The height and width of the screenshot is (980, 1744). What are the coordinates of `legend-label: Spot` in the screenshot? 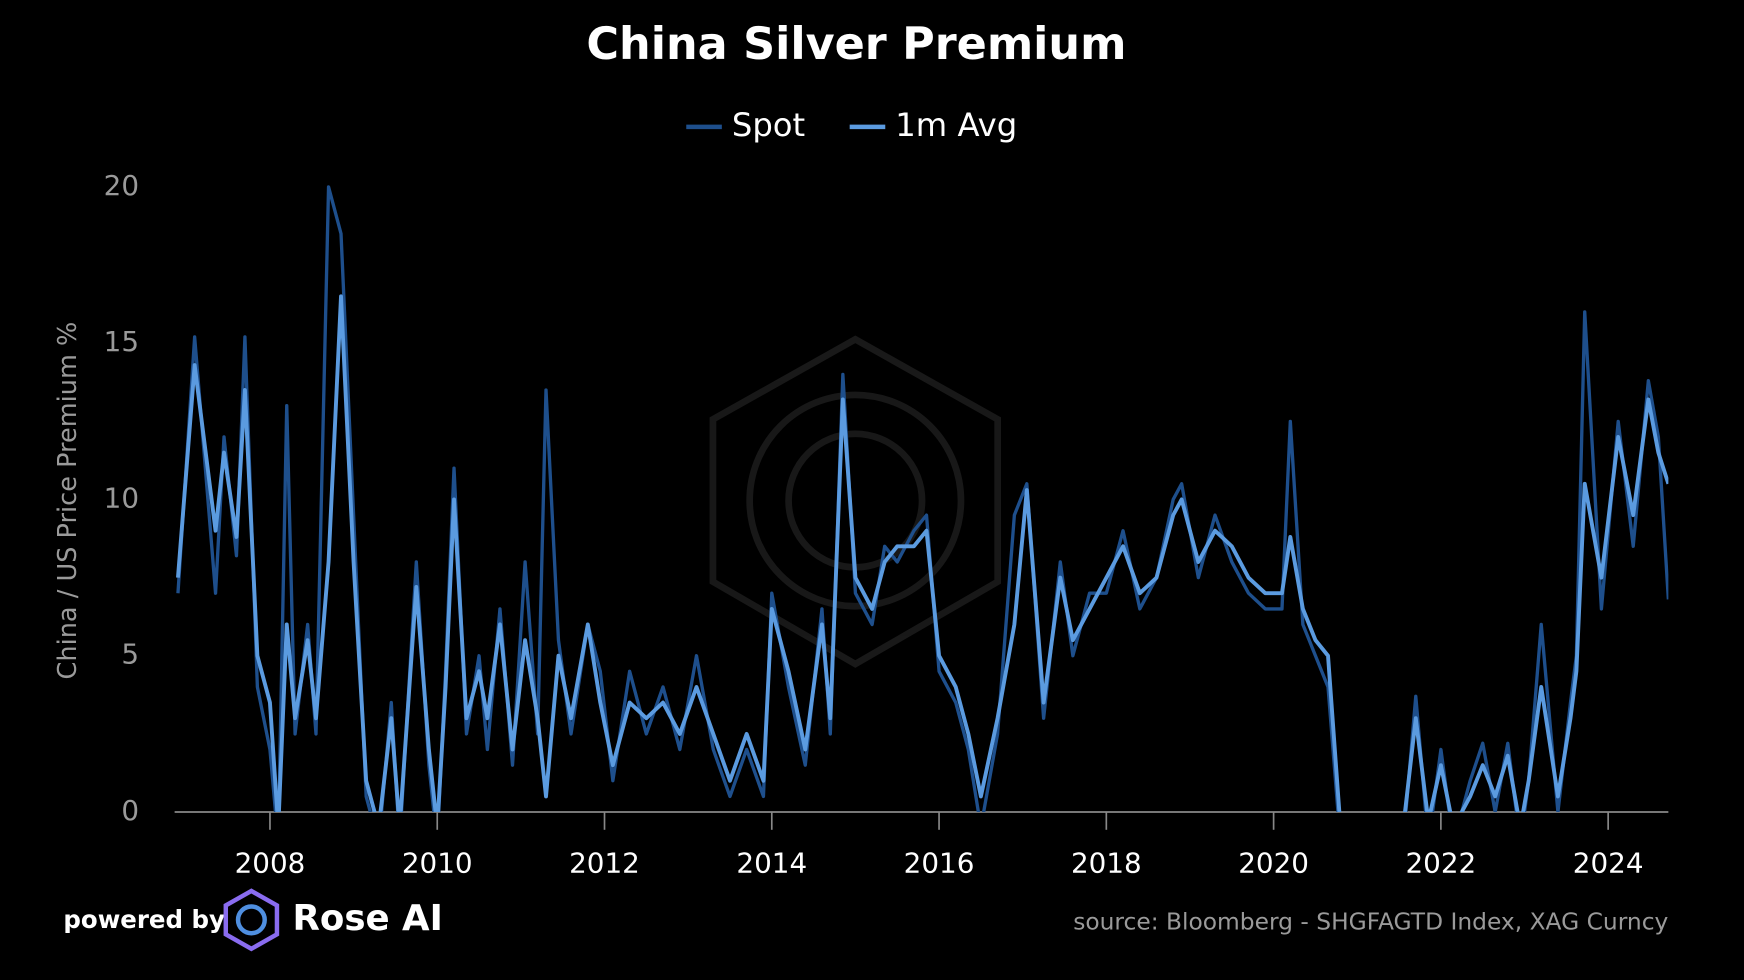 It's located at (768, 125).